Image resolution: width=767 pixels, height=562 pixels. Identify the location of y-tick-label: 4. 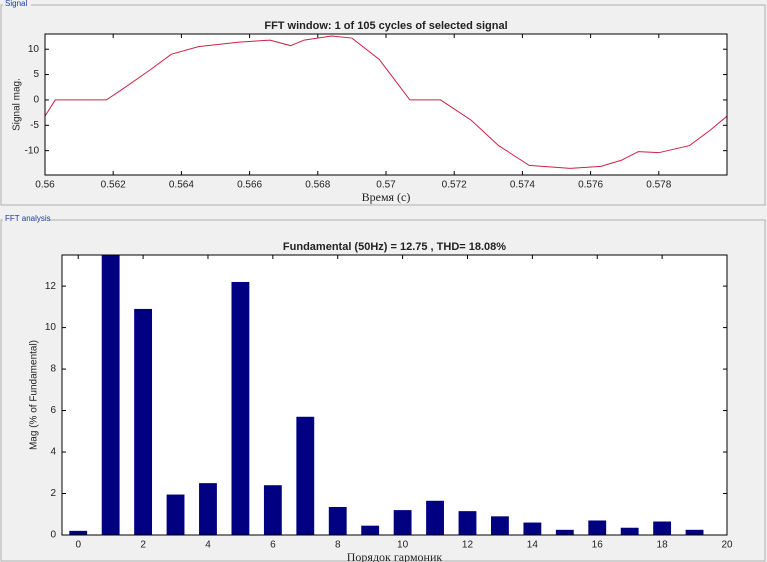
(53, 452).